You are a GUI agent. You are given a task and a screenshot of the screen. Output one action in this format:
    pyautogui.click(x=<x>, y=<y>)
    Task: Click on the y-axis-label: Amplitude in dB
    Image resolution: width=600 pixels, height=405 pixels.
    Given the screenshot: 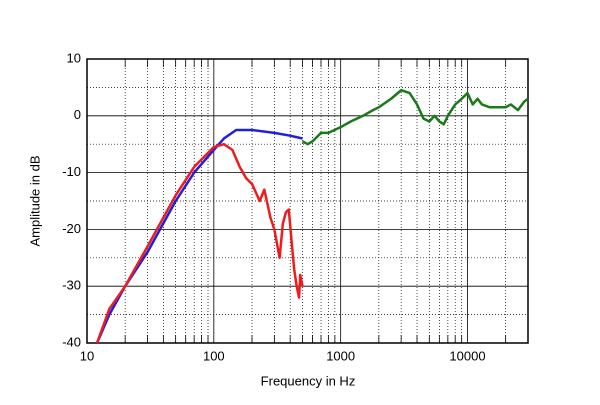 What is the action you would take?
    pyautogui.click(x=34, y=200)
    